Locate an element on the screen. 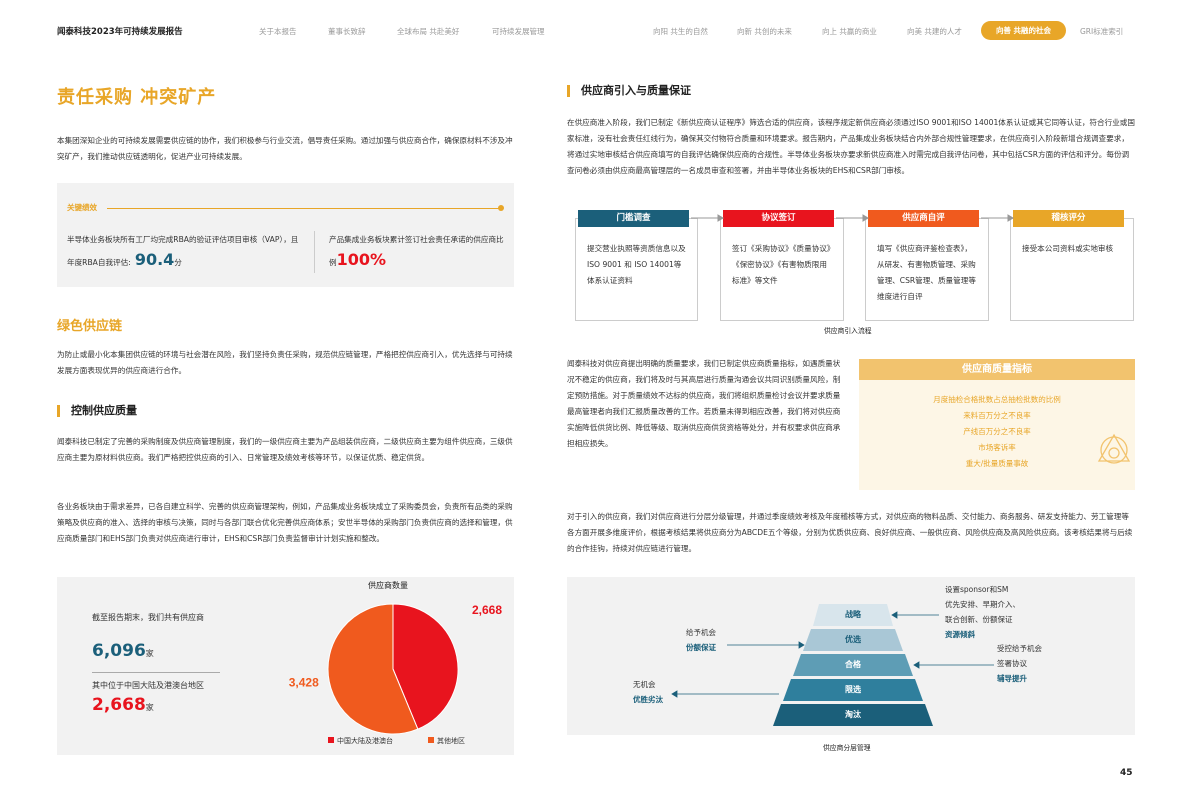 This screenshot has width=1191, height=808. nav-item-future: 向新 共创的未来 is located at coordinates (764, 31).